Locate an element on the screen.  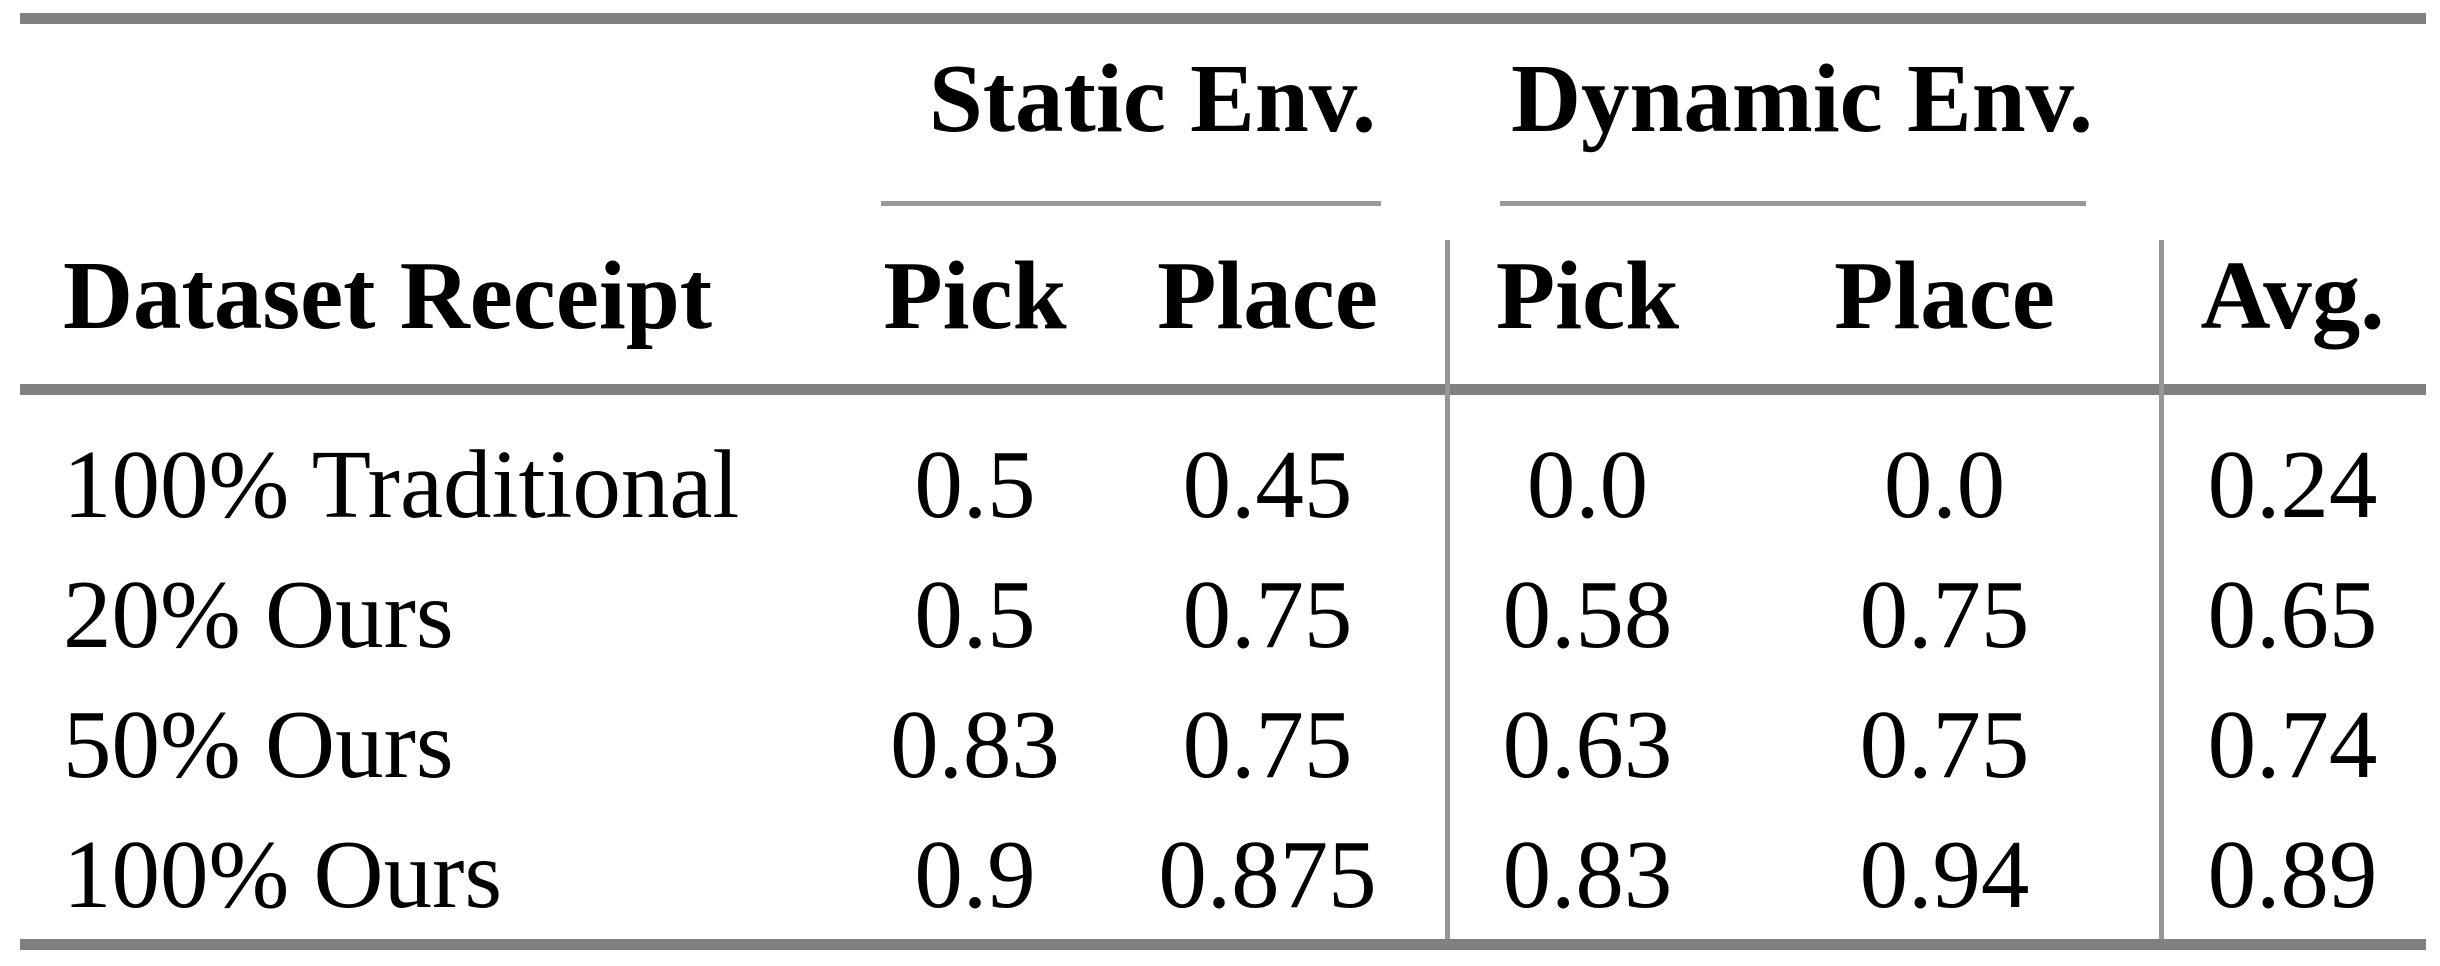
row-label: 100% Ours is located at coordinates (283, 874).